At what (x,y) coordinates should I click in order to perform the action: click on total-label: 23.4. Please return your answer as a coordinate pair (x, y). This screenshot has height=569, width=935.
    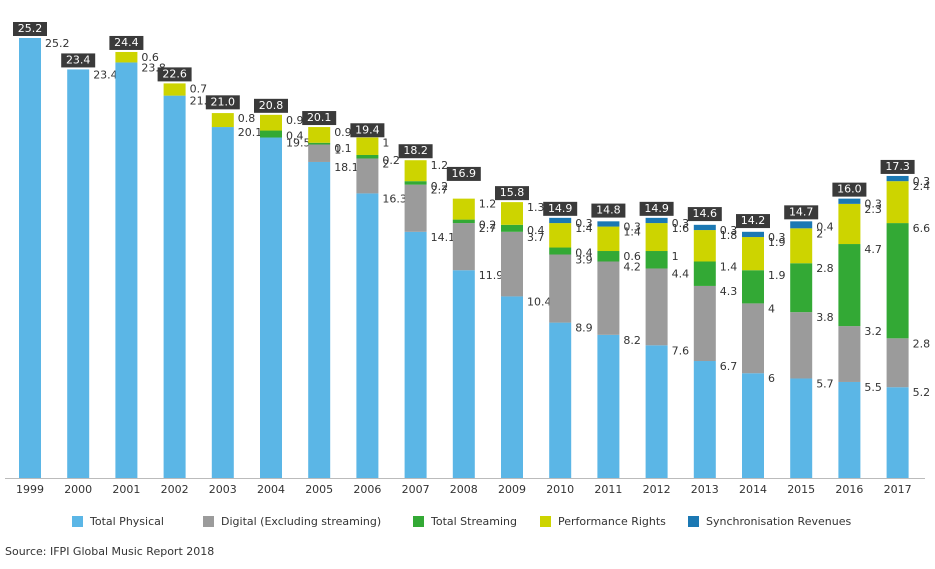
    Looking at the image, I should click on (78, 59).